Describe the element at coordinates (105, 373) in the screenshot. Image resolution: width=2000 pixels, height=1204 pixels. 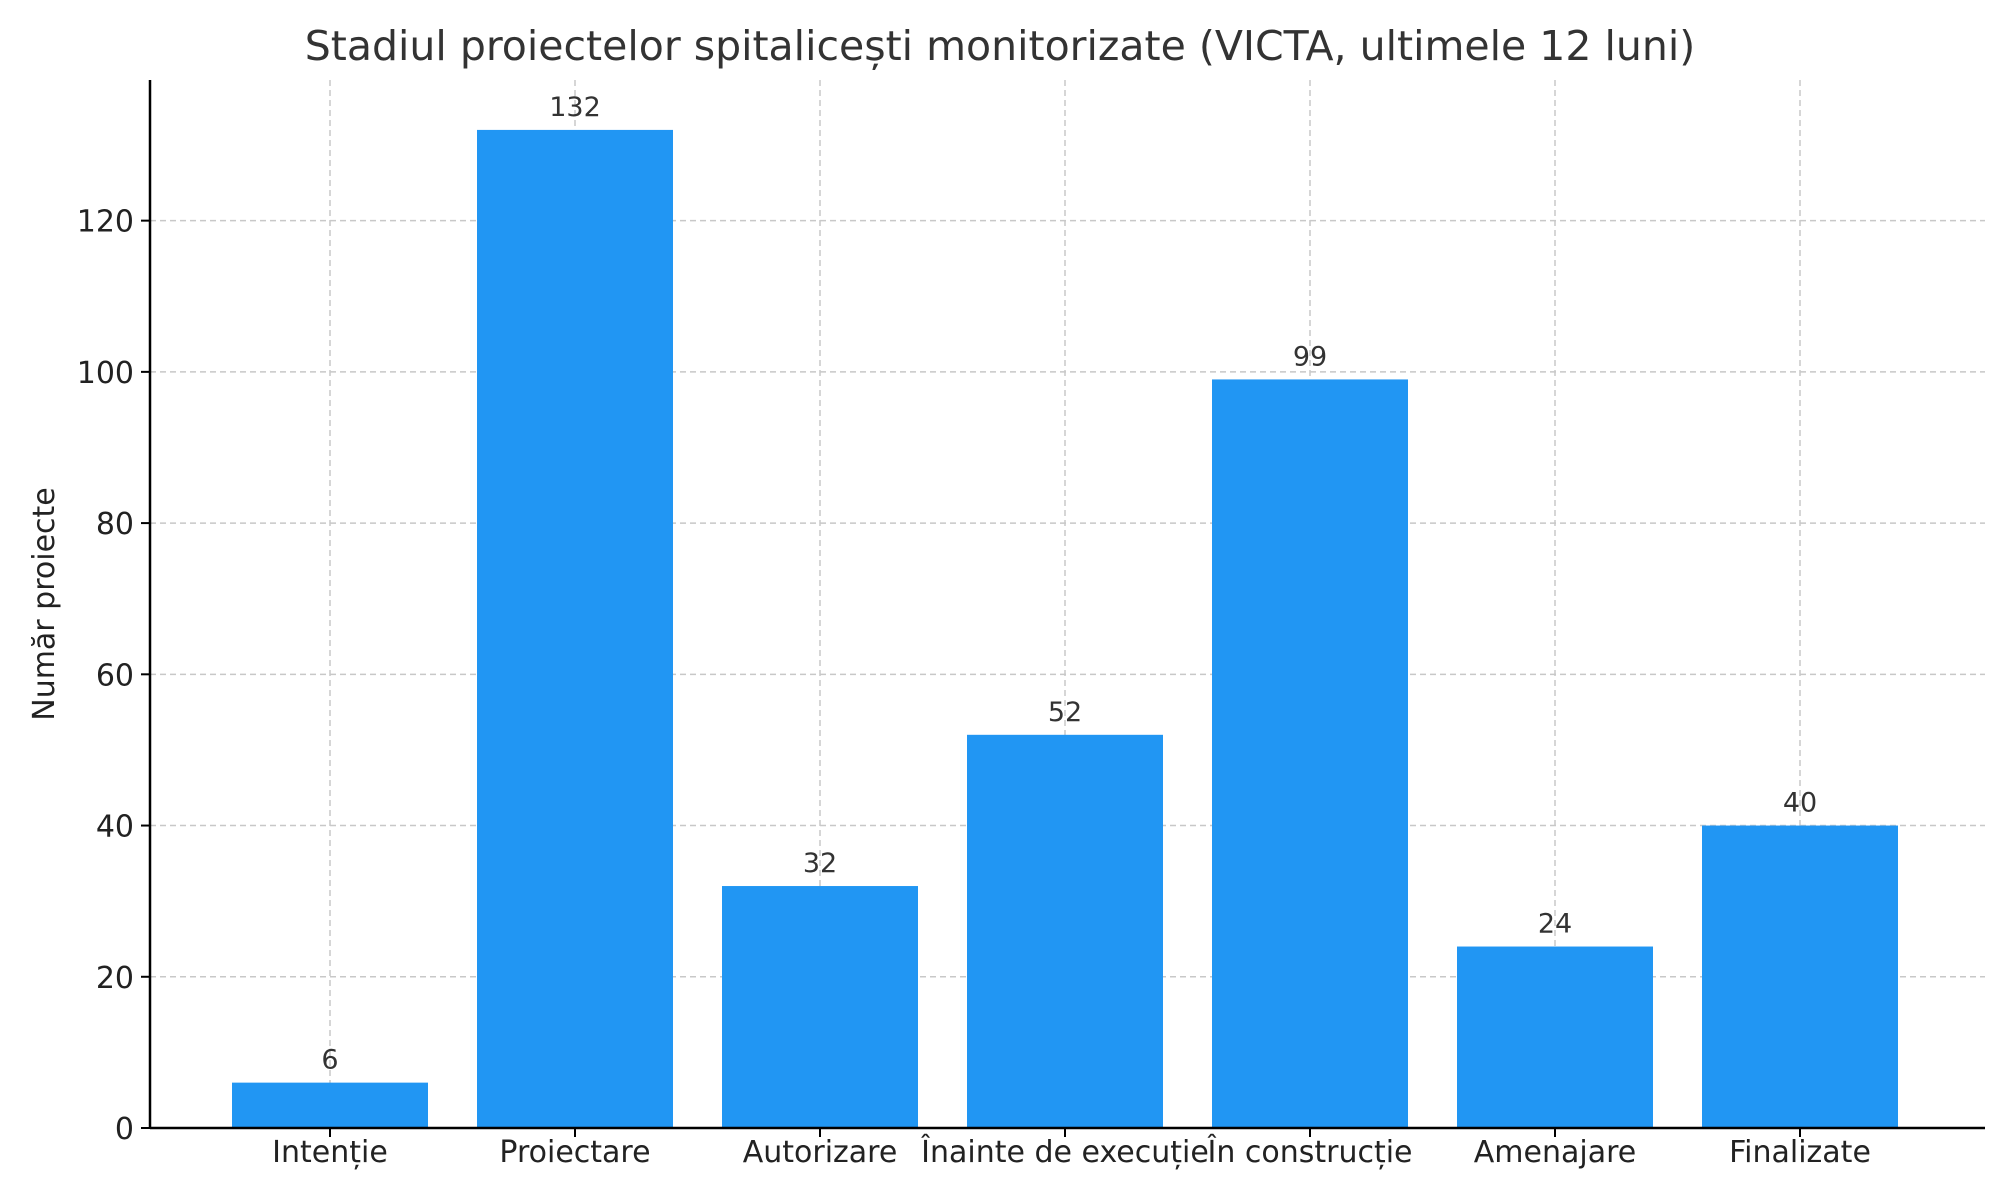
I see `y-tick-label: 100` at that location.